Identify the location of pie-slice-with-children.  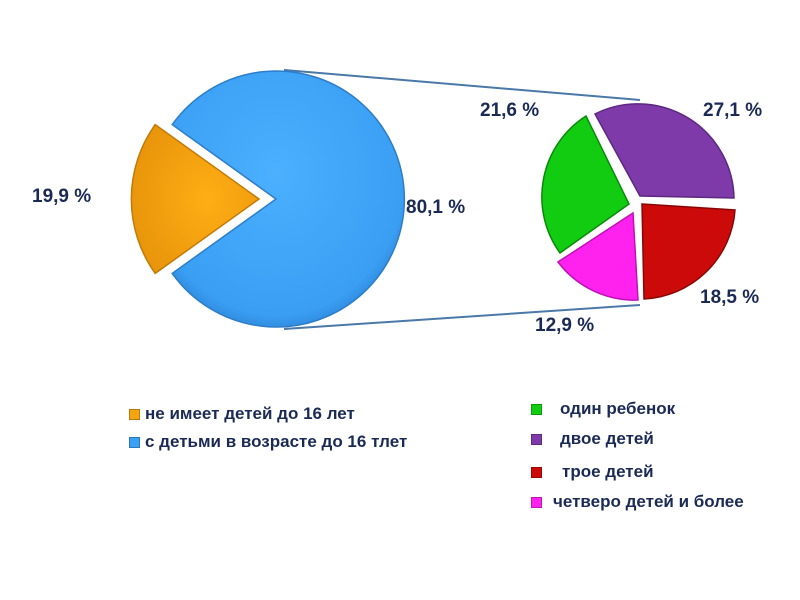
(288, 199).